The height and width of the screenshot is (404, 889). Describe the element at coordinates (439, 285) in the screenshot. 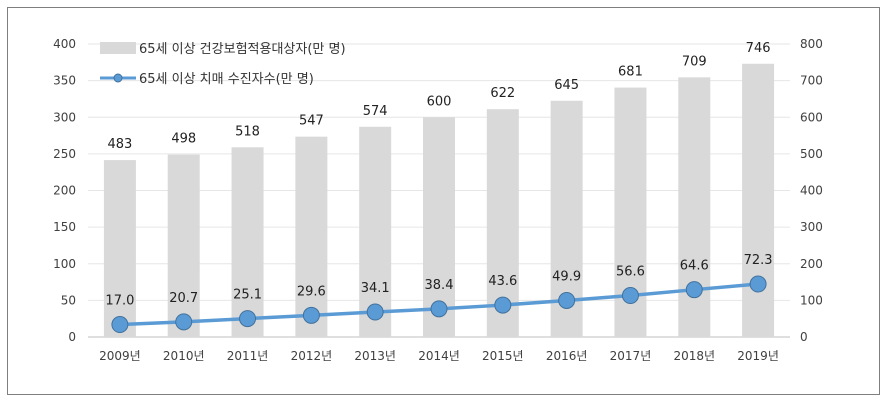

I see `line-data-label: 38.4` at that location.